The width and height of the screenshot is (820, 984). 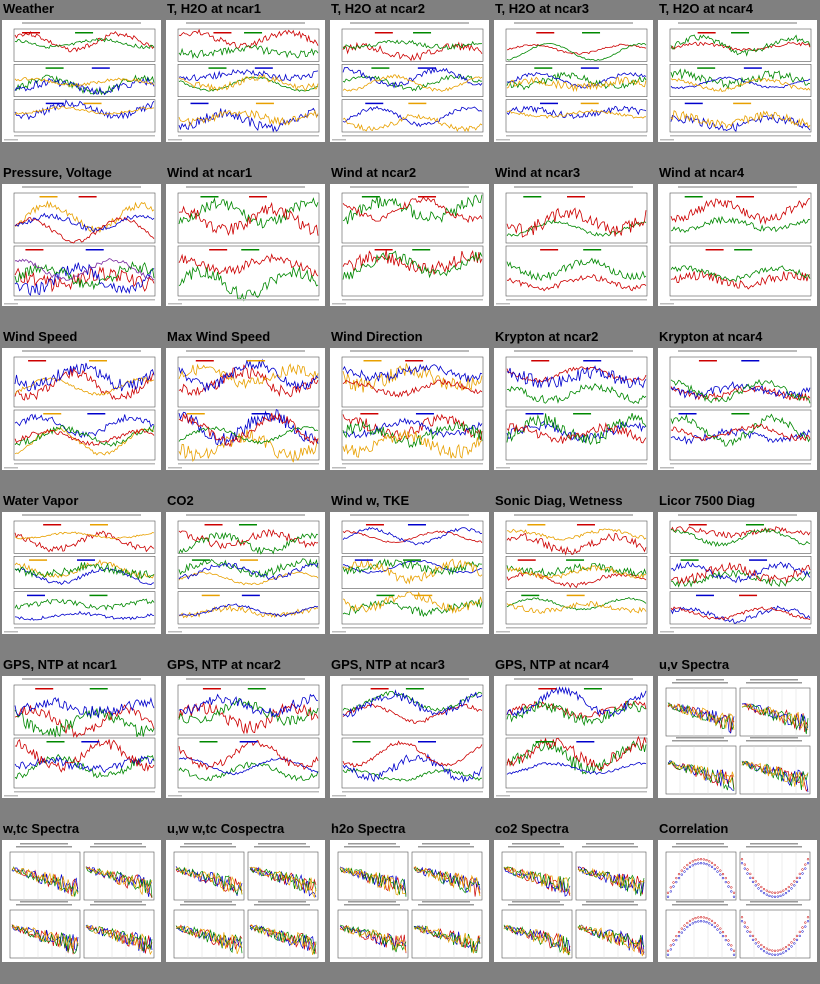 What do you see at coordinates (559, 500) in the screenshot?
I see `plot-title: Sonic Diag, Wetness` at bounding box center [559, 500].